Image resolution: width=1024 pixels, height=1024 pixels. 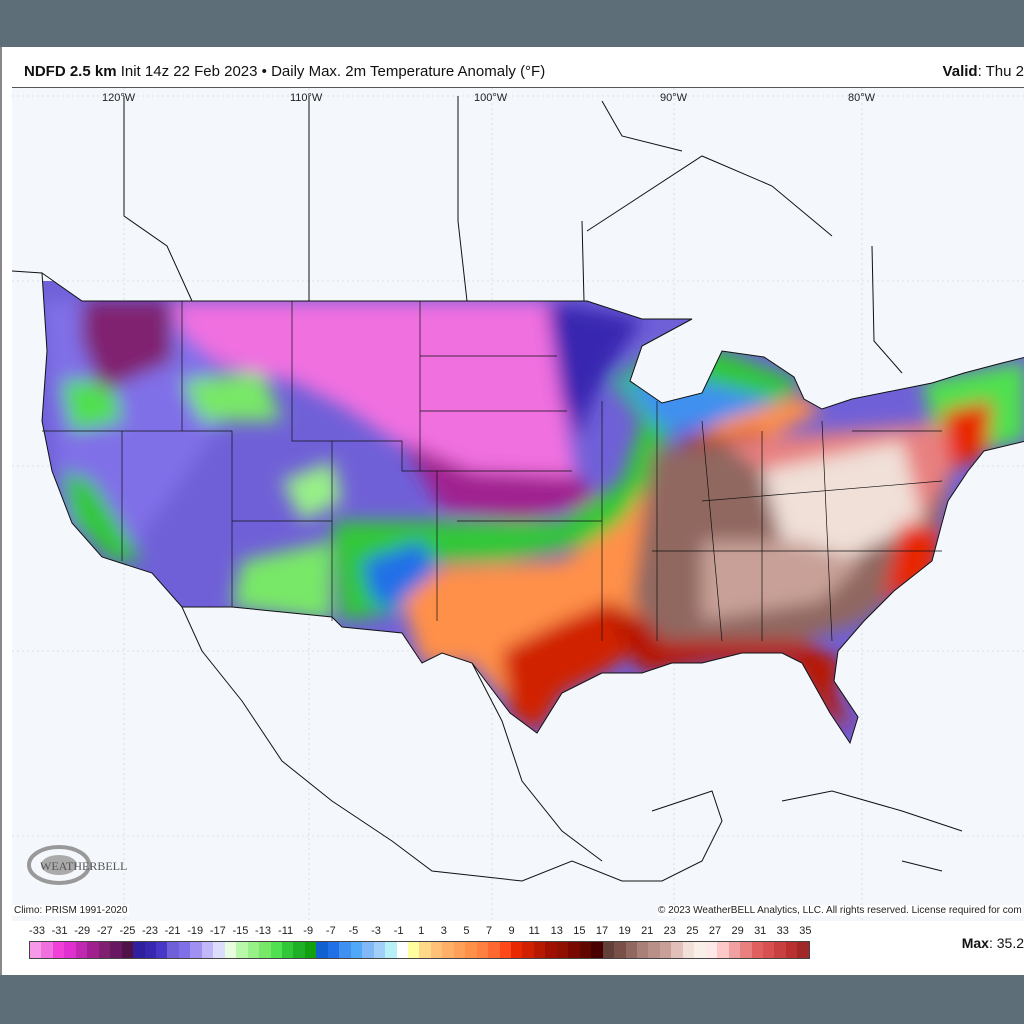 What do you see at coordinates (692, 931) in the screenshot?
I see `colorbar-tick-label: 25` at bounding box center [692, 931].